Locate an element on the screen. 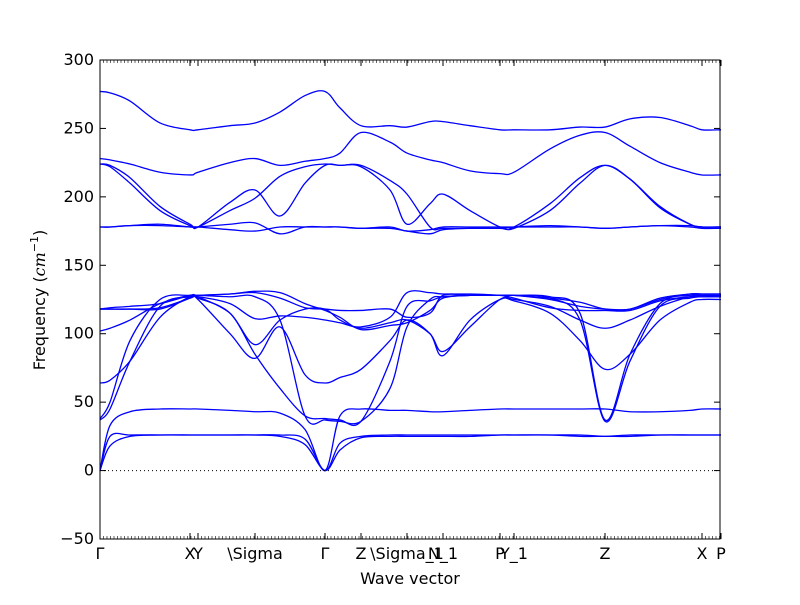 This screenshot has width=800, height=605. y-axis-label: Frequency (cm−1) is located at coordinates (38, 300).